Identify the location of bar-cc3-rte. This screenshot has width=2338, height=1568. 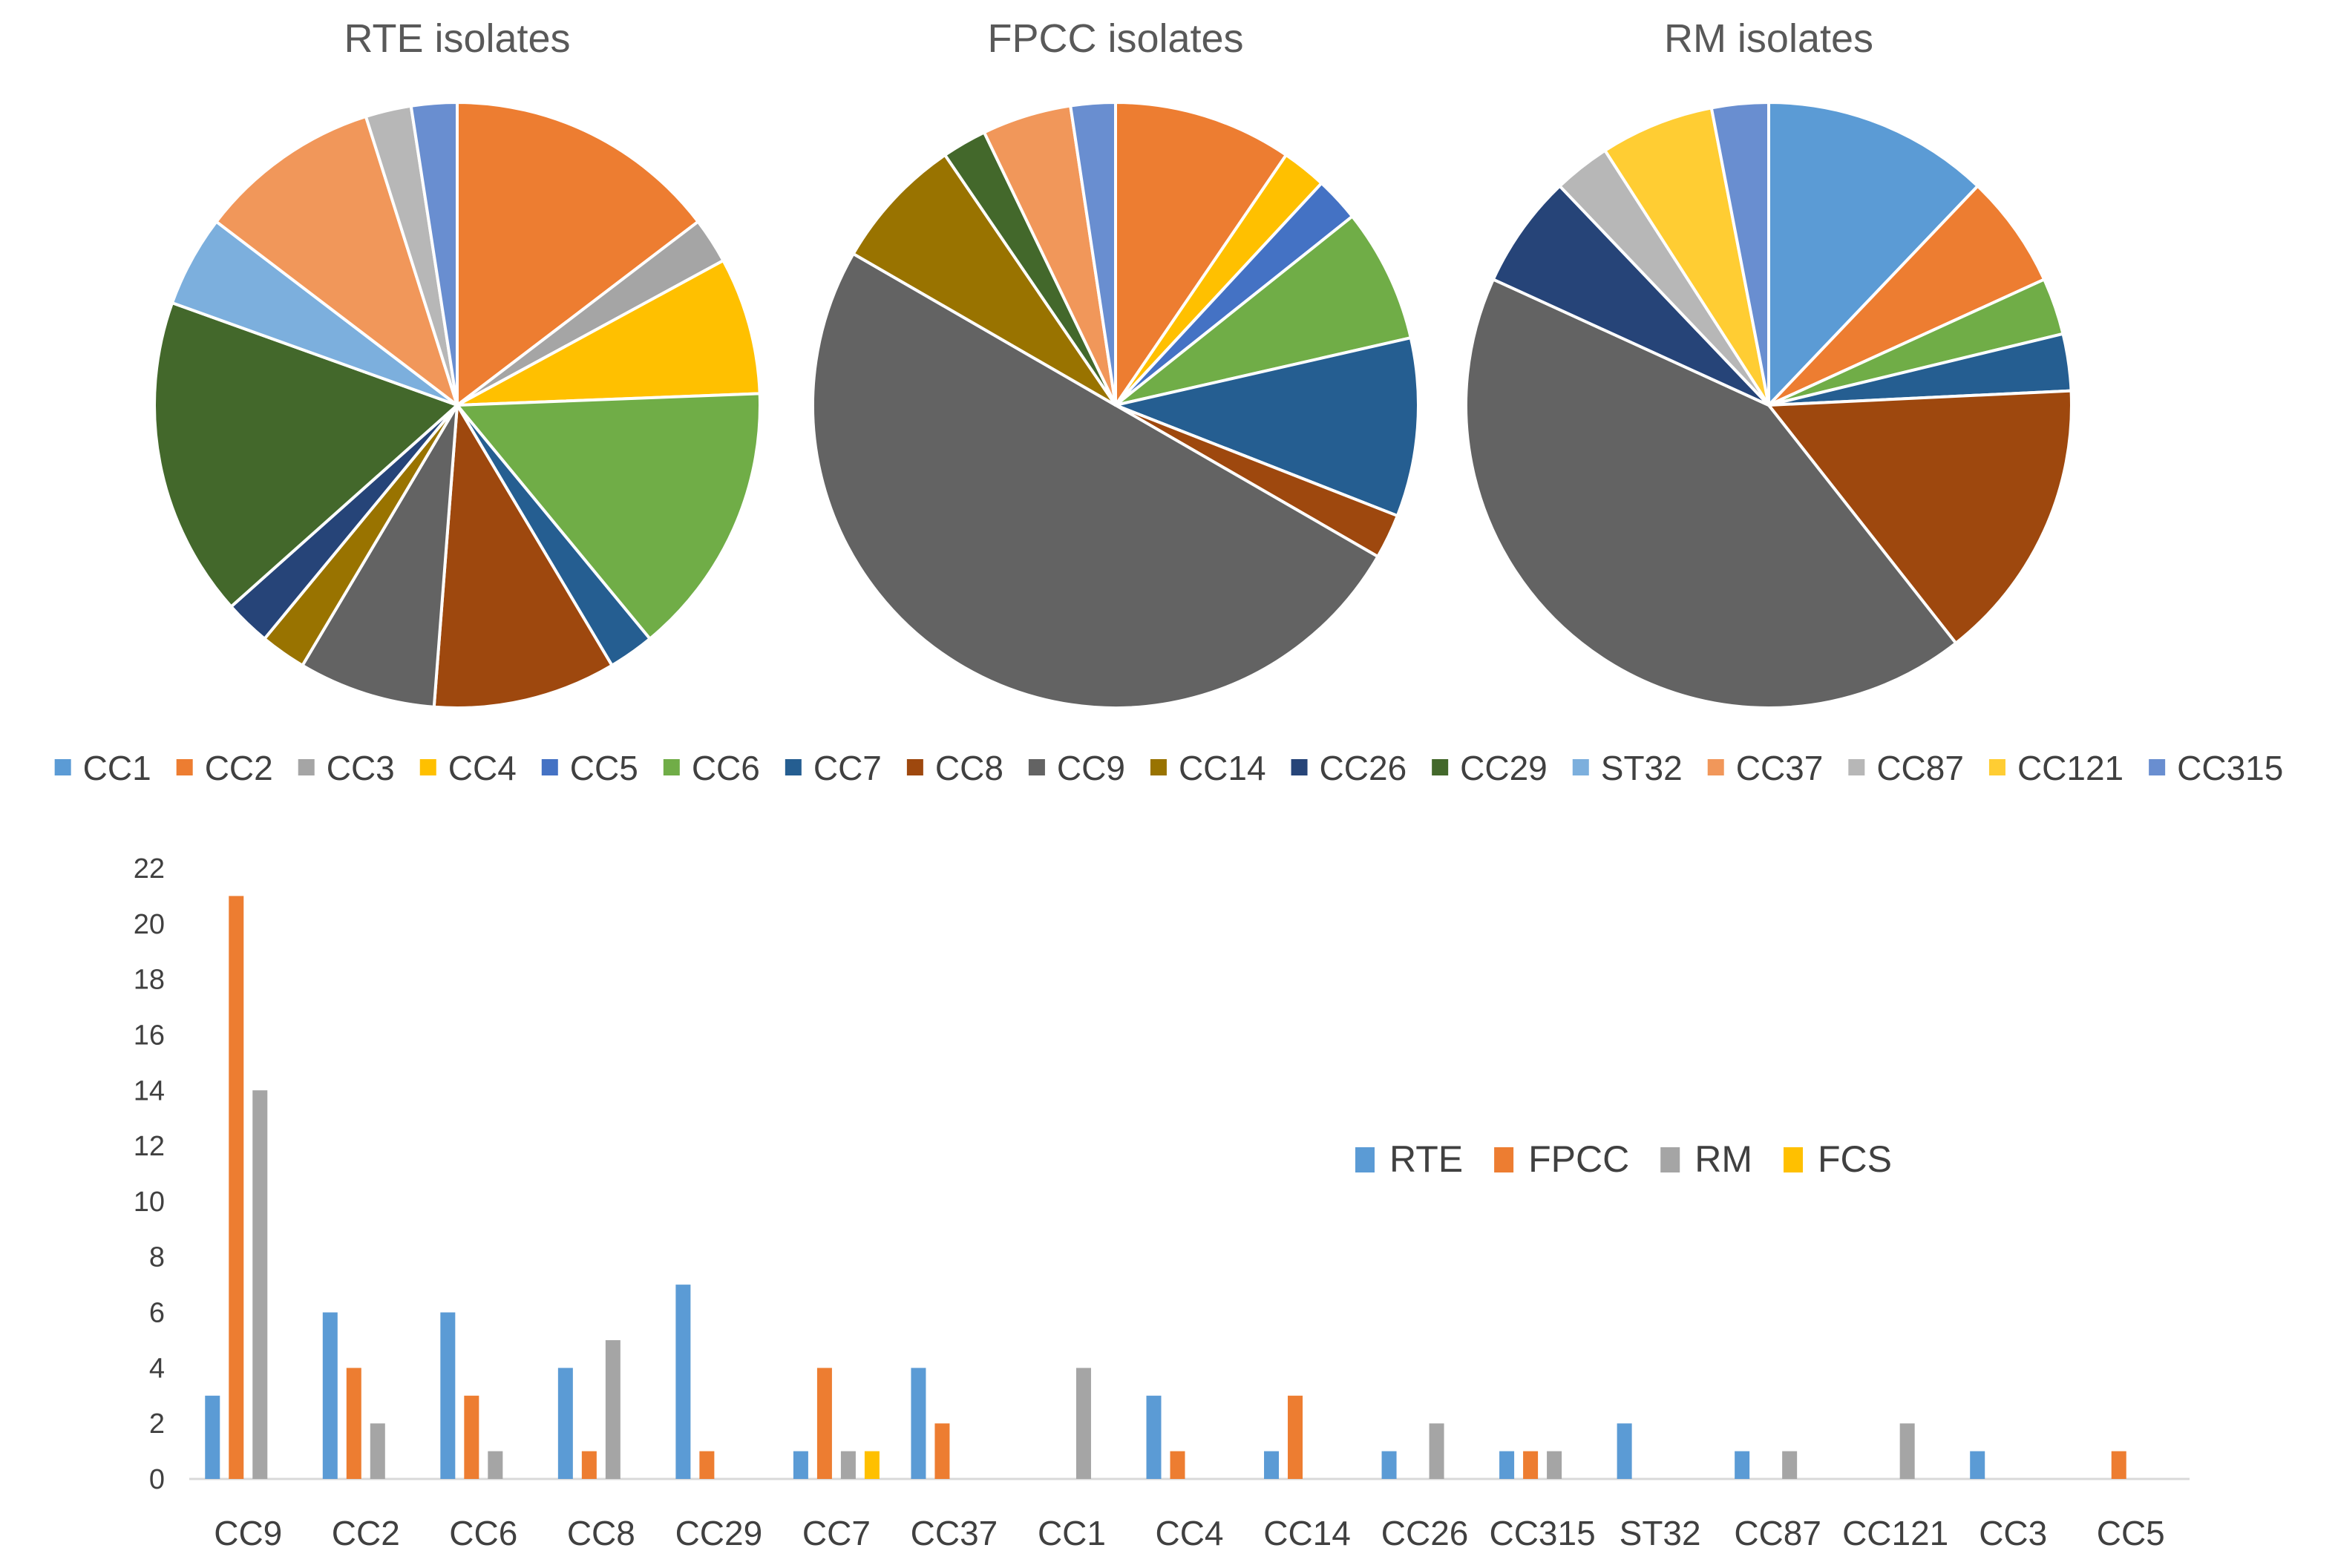
(1978, 1465).